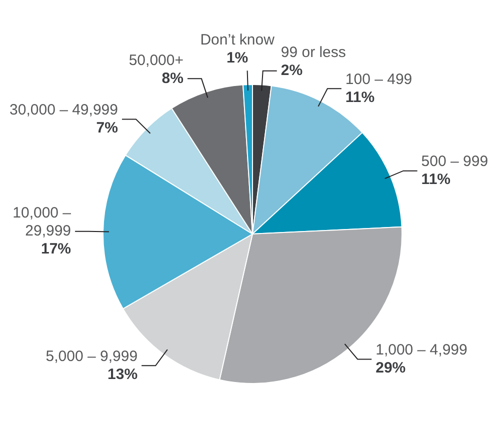 The width and height of the screenshot is (495, 428). What do you see at coordinates (391, 367) in the screenshot?
I see `data-label: 29%` at bounding box center [391, 367].